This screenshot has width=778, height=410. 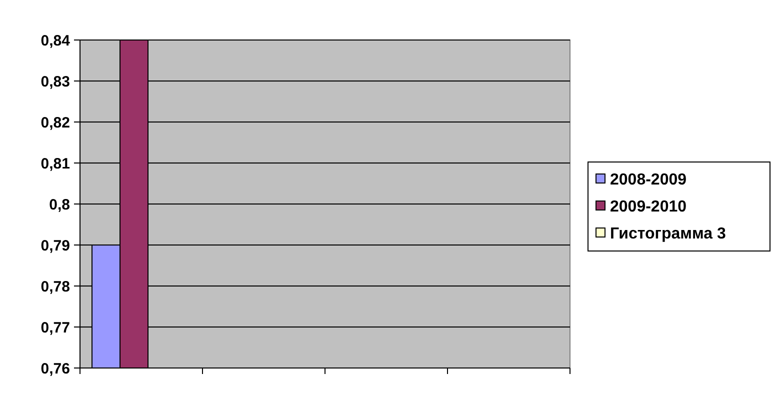 I want to click on y-tick-label: 0,76, so click(x=55, y=369).